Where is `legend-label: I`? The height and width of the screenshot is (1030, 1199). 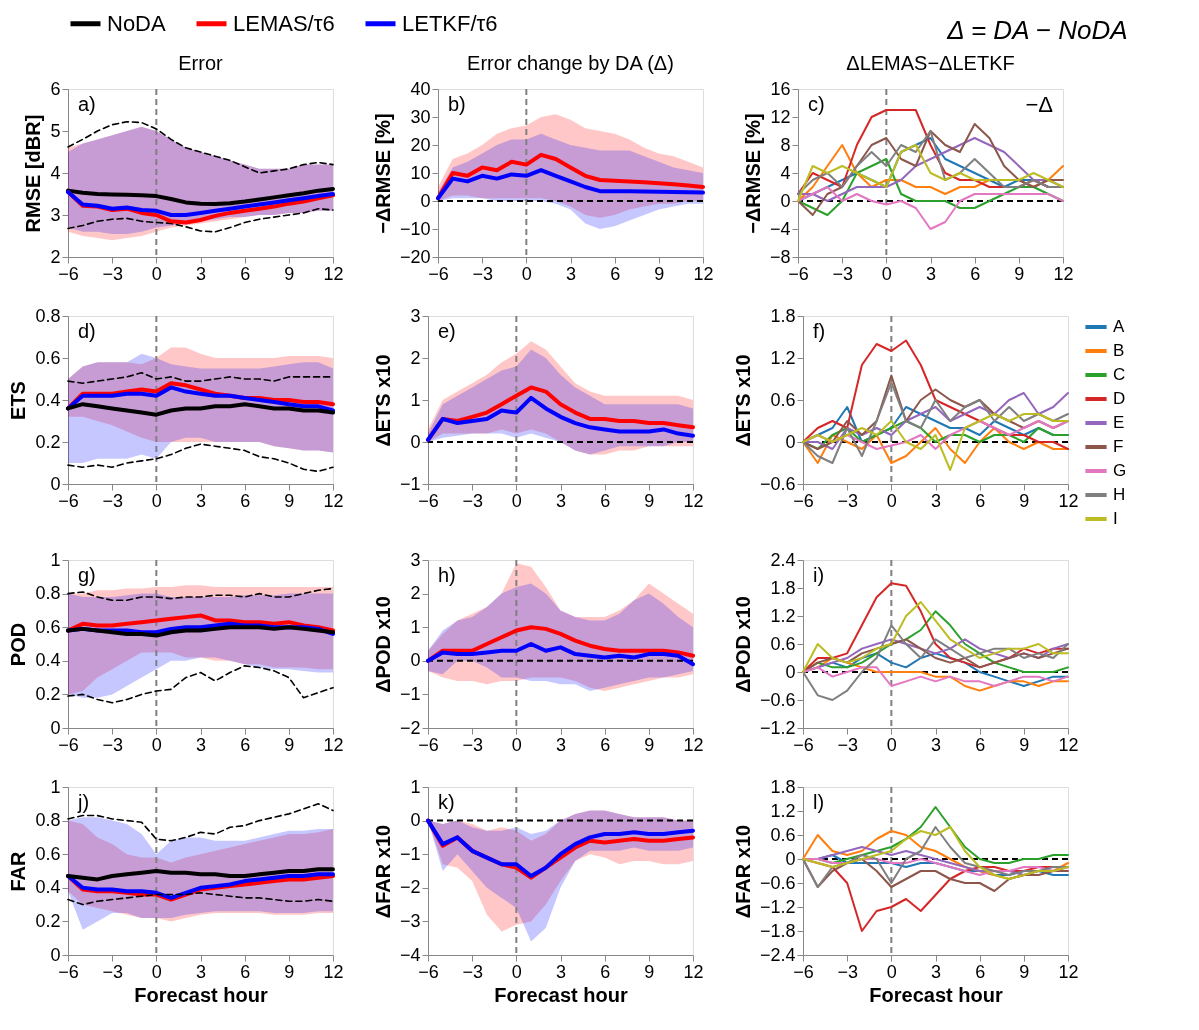
legend-label: I is located at coordinates (1115, 518).